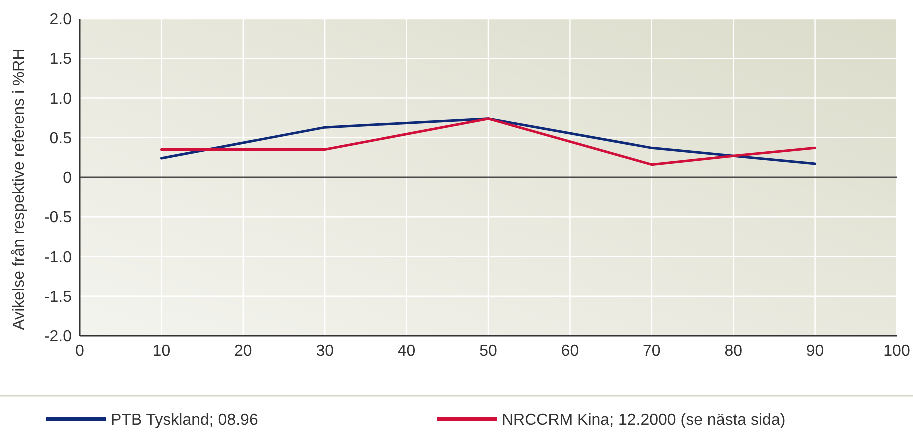 The width and height of the screenshot is (913, 435). I want to click on y-tick-label: -0.5, so click(58, 218).